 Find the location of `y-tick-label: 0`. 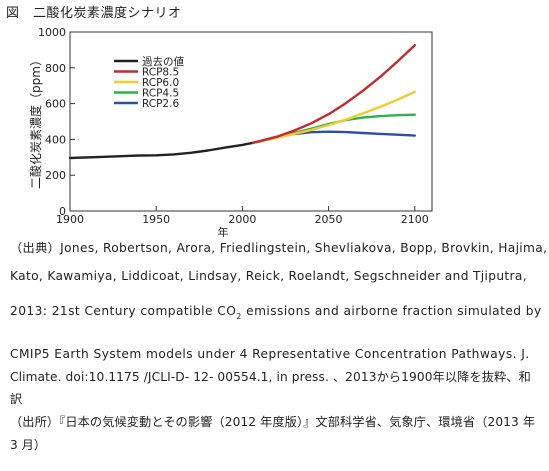

y-tick-label: 0 is located at coordinates (62, 211).